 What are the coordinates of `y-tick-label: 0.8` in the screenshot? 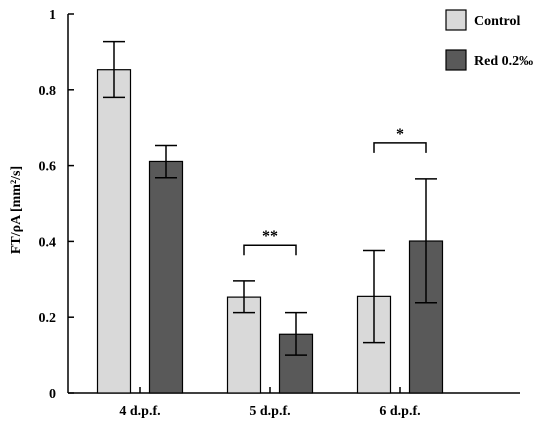 It's located at (48, 91).